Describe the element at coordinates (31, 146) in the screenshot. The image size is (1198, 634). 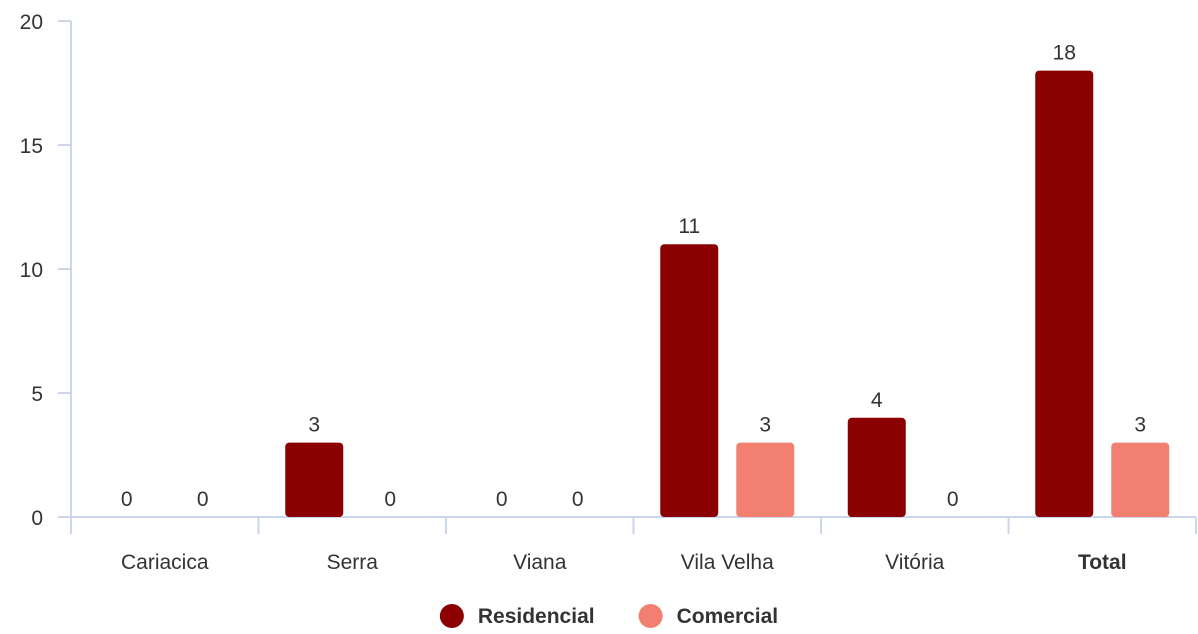
I see `y-tick-label: 15` at that location.